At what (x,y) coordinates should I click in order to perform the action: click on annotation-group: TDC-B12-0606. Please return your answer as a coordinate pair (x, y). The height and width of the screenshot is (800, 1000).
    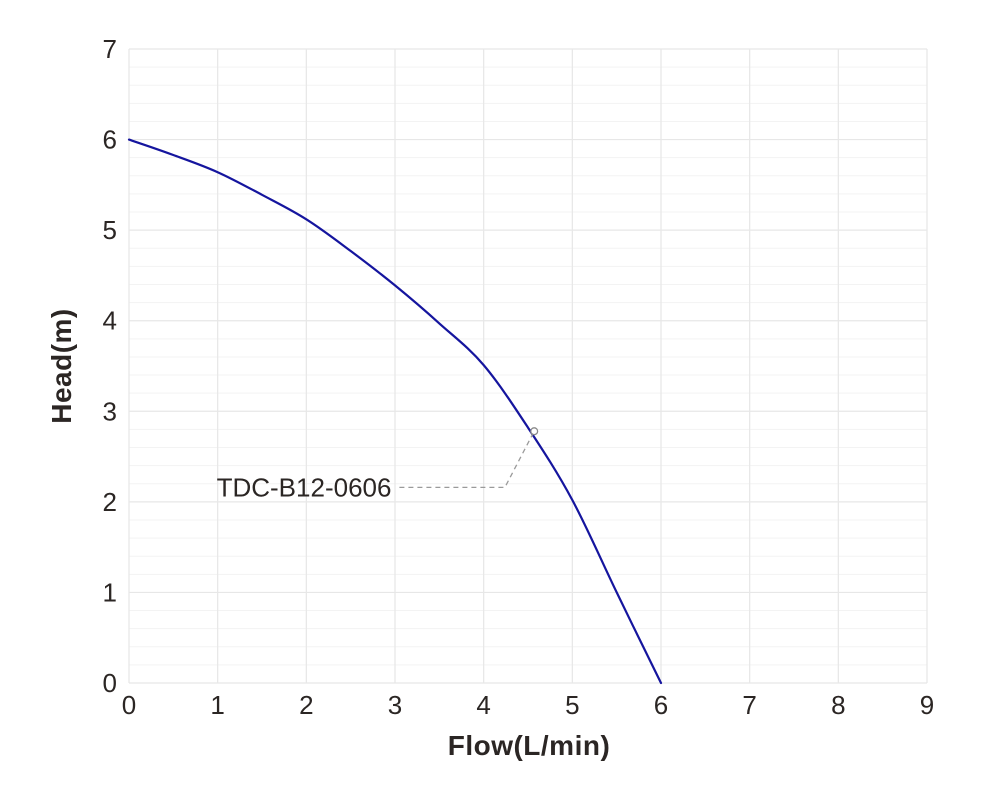
    Looking at the image, I should click on (378, 464).